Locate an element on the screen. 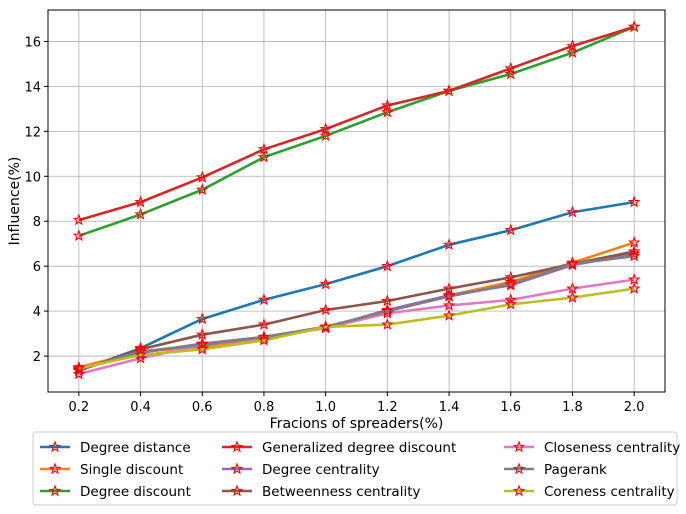  legend-item: Closeness centrality is located at coordinates (592, 448).